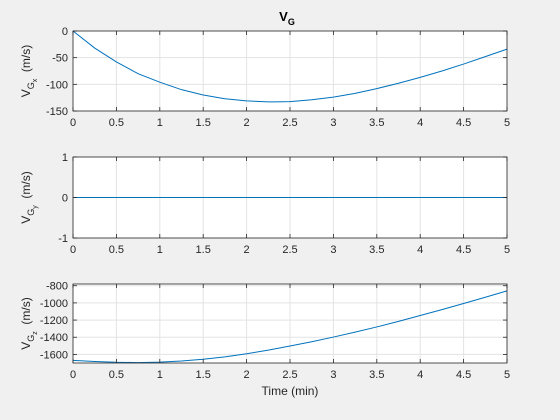 This screenshot has height=420, width=560. What do you see at coordinates (57, 85) in the screenshot?
I see `y-tick-label: -100` at bounding box center [57, 85].